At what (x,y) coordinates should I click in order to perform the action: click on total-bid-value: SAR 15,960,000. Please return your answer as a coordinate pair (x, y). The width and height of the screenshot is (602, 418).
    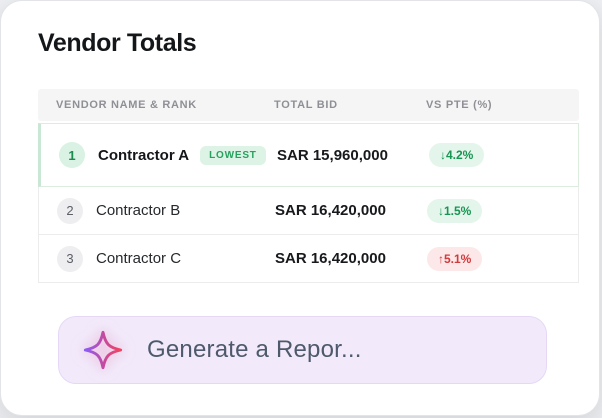
    Looking at the image, I should click on (332, 155).